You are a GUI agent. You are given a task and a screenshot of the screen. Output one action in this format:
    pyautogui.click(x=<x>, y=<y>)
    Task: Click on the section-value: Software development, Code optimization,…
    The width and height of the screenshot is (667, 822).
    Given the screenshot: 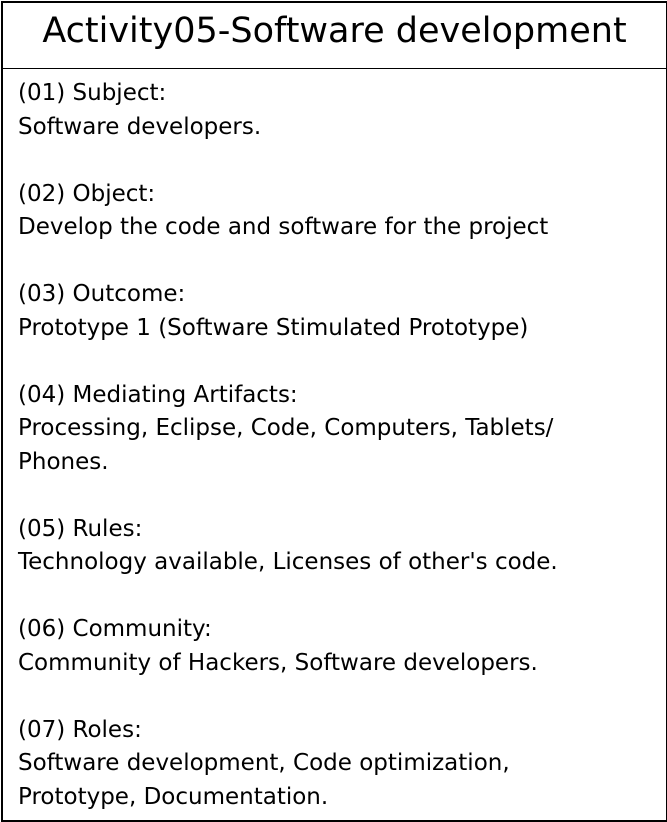 What is the action you would take?
    pyautogui.click(x=264, y=780)
    